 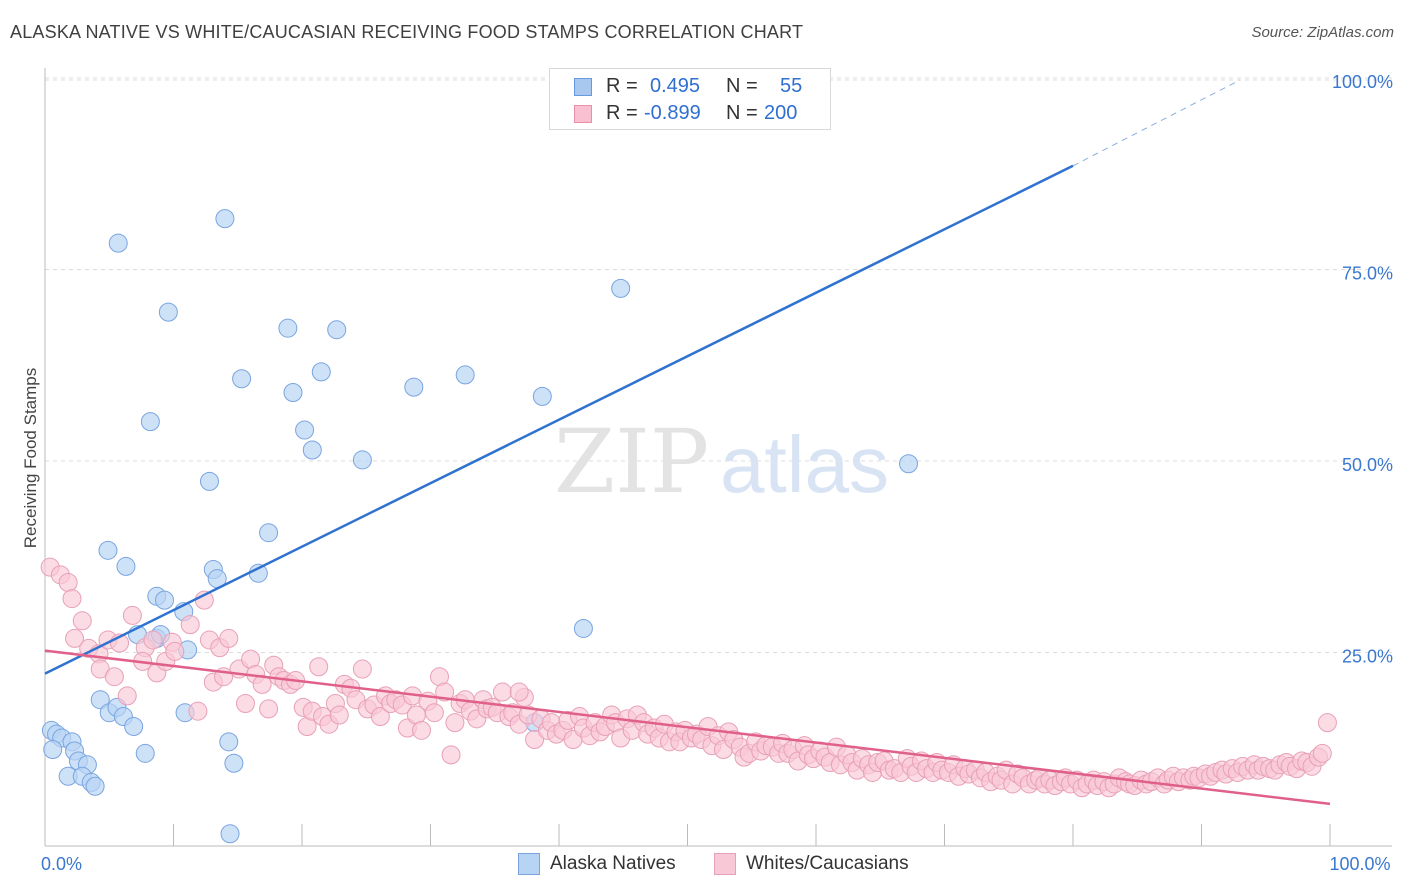 What do you see at coordinates (613, 863) in the screenshot?
I see `bottom-legend-label: Alaska Natives` at bounding box center [613, 863].